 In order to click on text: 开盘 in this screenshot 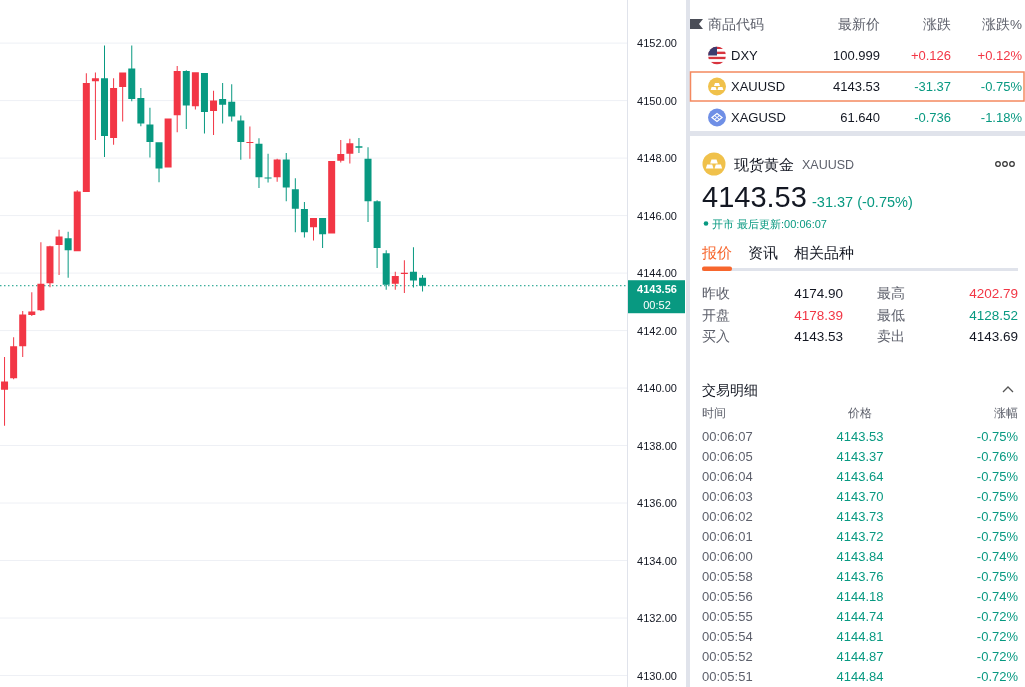, I will do `click(716, 315)`.